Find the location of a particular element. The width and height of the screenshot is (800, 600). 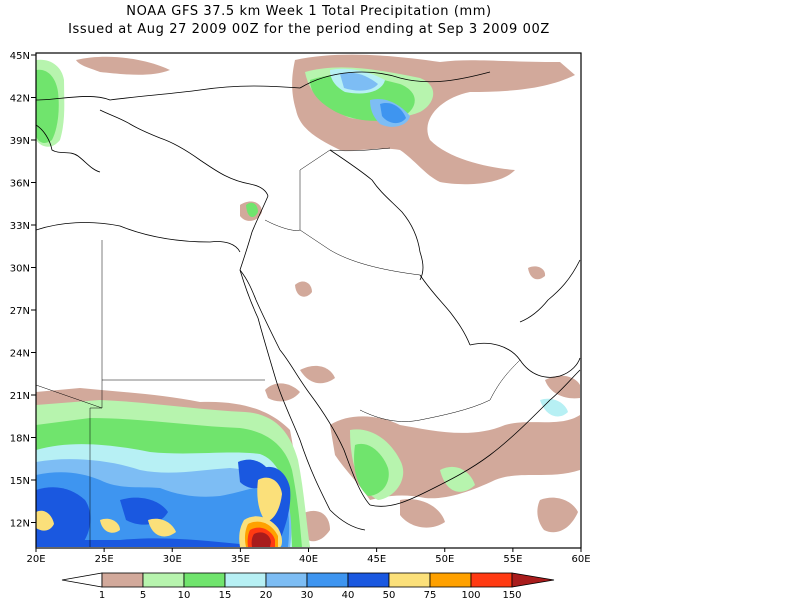

longitude-axis: 20E 25E 30E 35E 40E 45E 50E 55E 60E is located at coordinates (308, 556).